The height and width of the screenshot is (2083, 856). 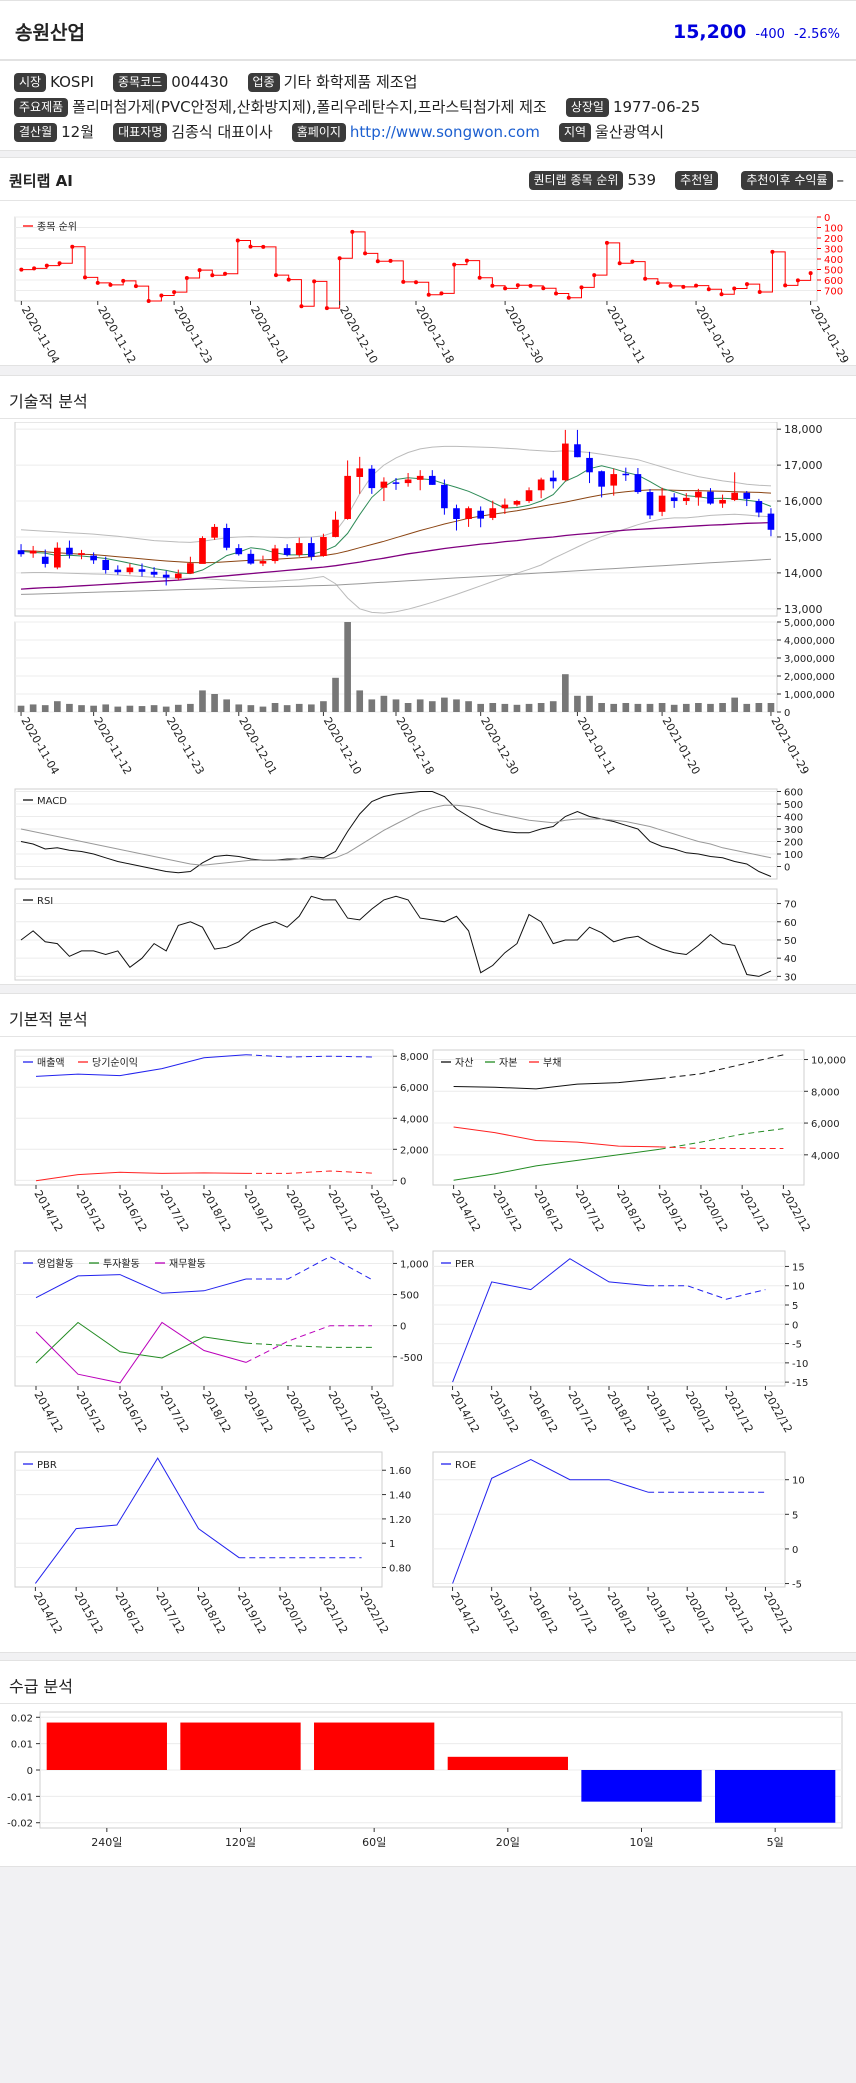 I want to click on y-tick-label: 10, so click(x=798, y=1287).